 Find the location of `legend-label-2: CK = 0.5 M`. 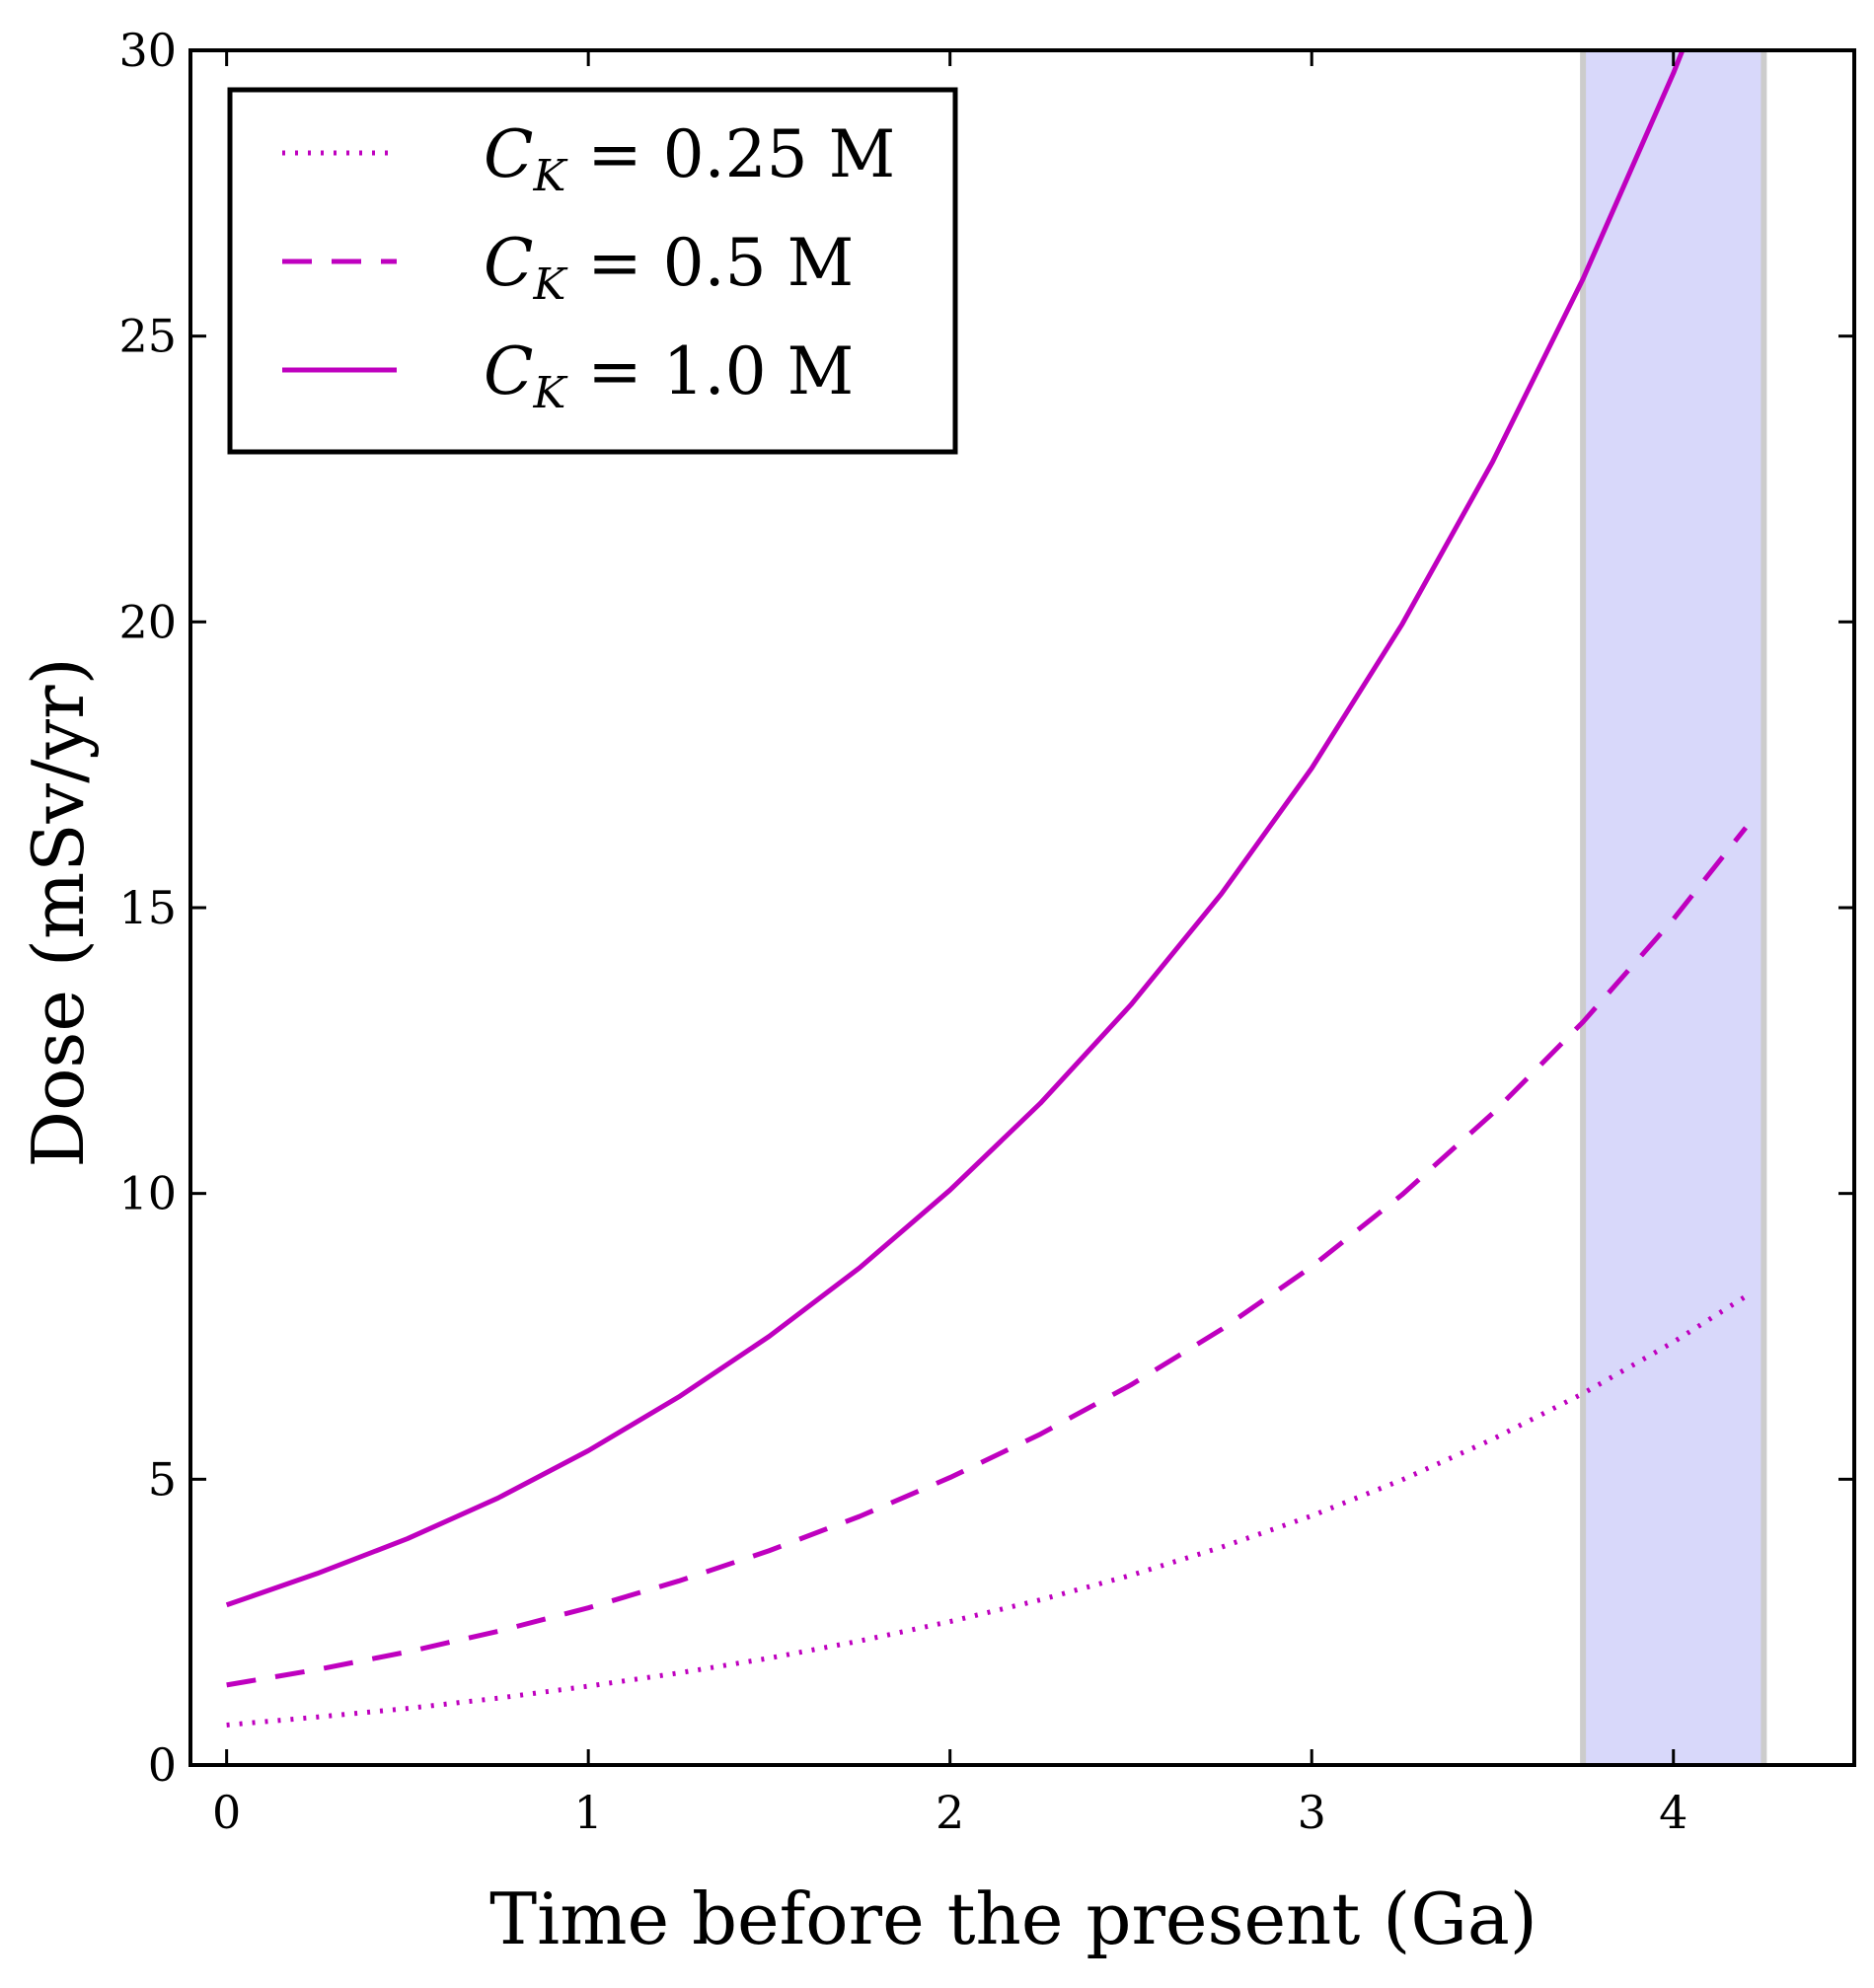

legend-label-2: CK = 0.5 M is located at coordinates (669, 267).